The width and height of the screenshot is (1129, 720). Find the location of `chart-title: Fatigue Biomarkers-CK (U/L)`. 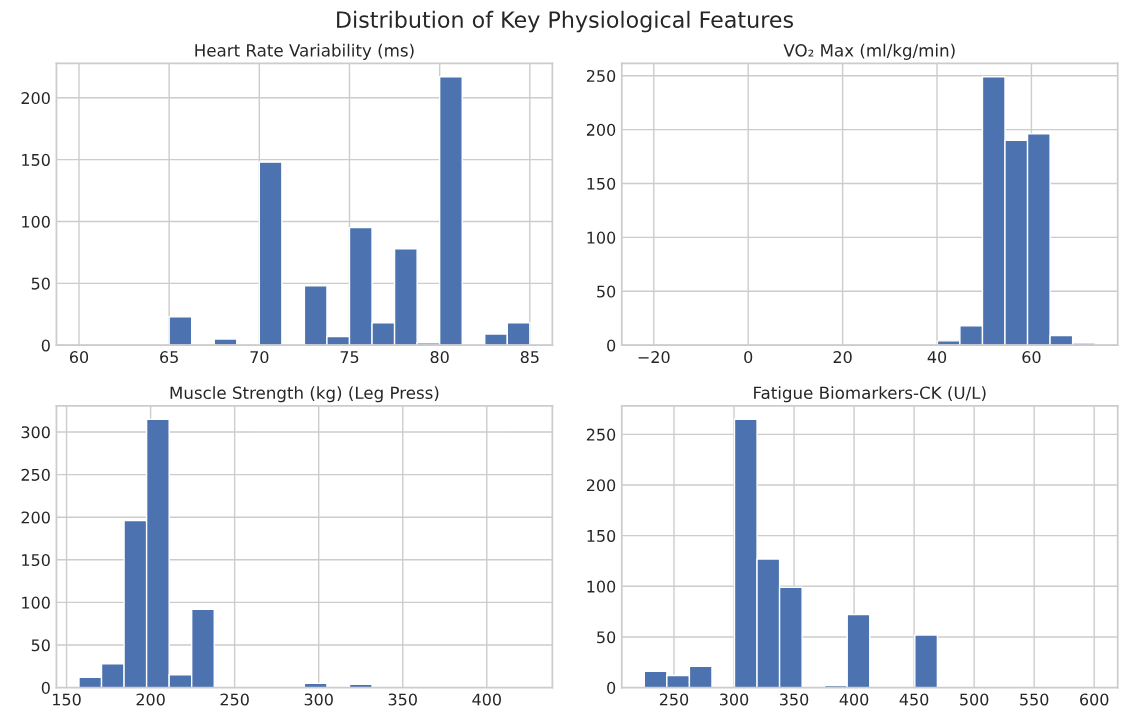

chart-title: Fatigue Biomarkers-CK (U/L) is located at coordinates (870, 394).